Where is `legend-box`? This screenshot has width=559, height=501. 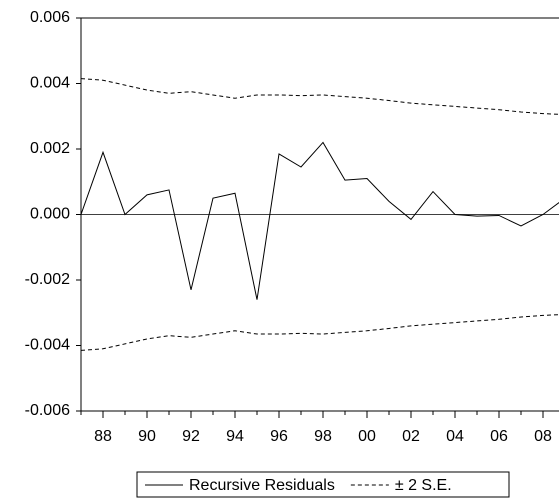 legend-box is located at coordinates (323, 484).